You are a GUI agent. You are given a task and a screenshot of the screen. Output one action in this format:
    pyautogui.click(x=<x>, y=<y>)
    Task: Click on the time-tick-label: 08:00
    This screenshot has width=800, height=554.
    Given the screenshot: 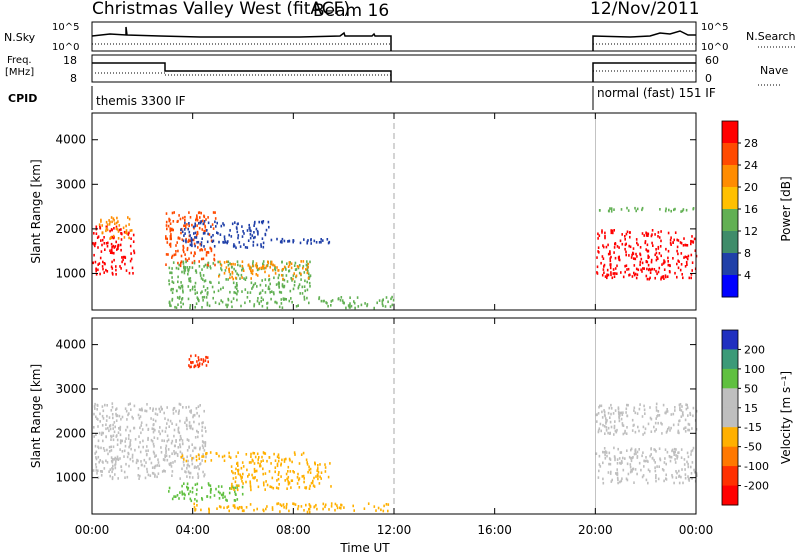 What is the action you would take?
    pyautogui.click(x=293, y=530)
    